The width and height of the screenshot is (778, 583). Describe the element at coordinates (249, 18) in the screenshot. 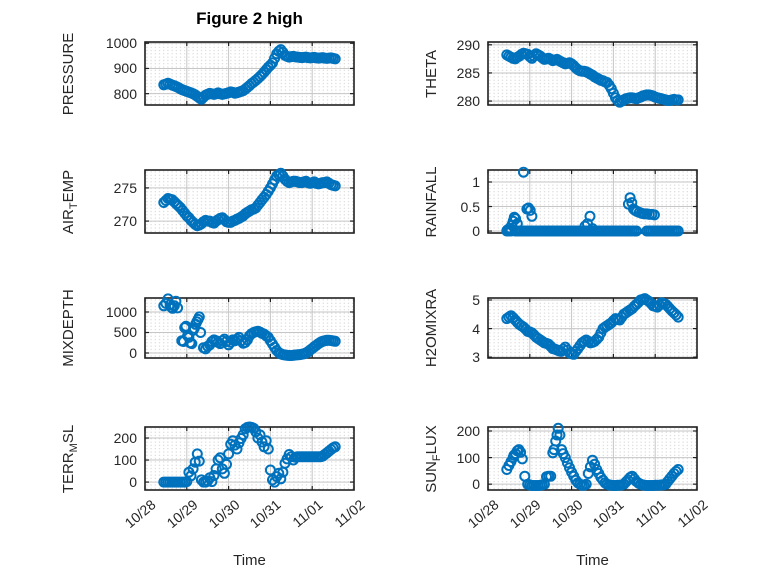

I see `figure-title: Figure 2 high` at that location.